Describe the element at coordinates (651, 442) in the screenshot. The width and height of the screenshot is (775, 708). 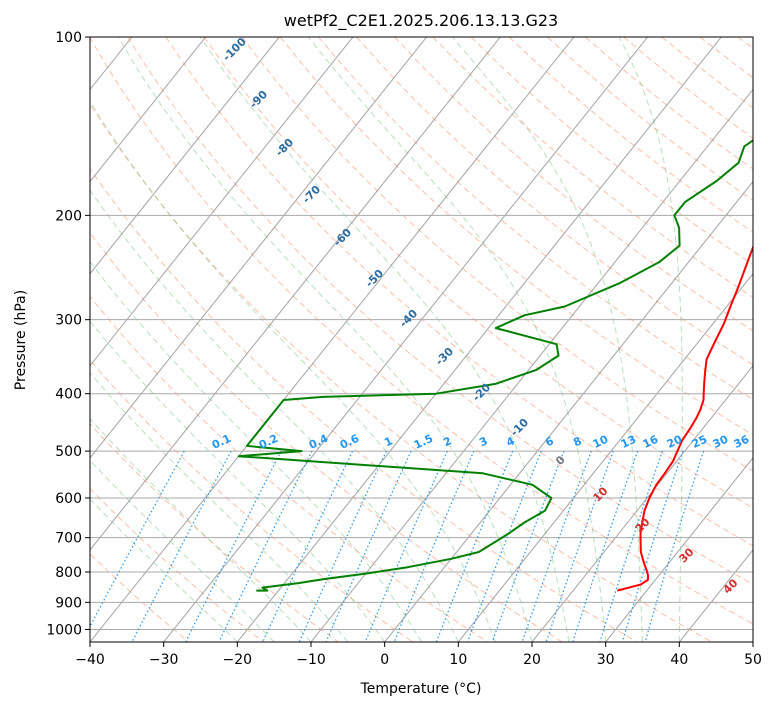
I see `mixing-ratio-label: 16` at that location.